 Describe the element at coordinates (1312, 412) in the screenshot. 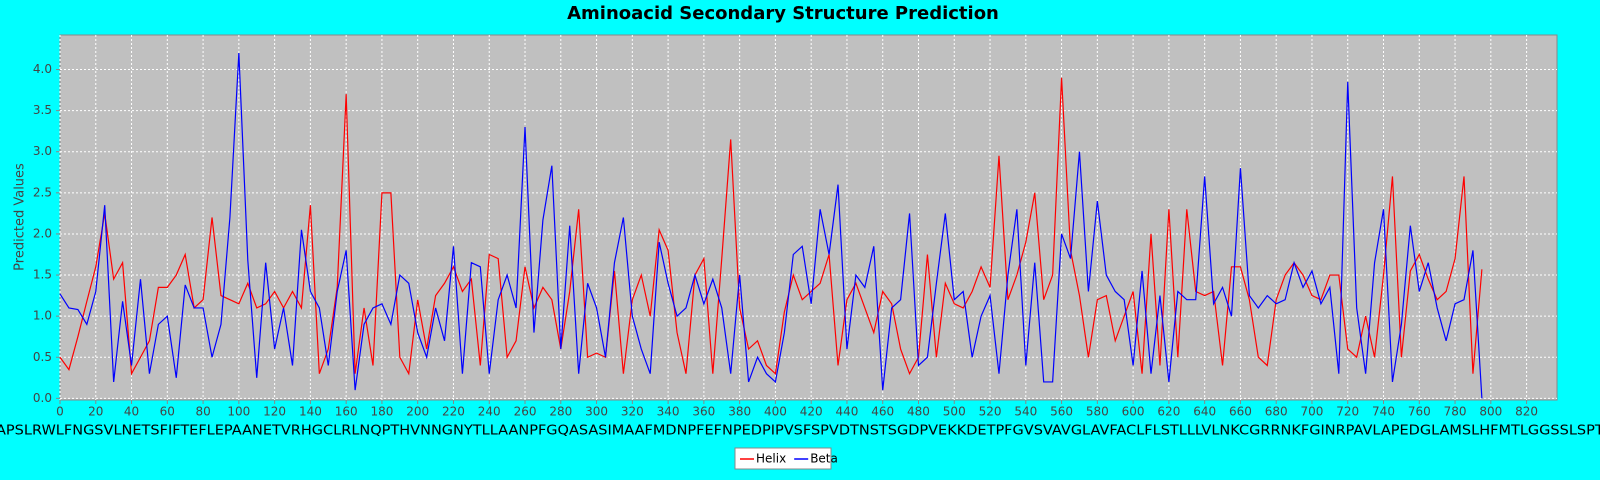

I see `x-tick-label: 700` at that location.